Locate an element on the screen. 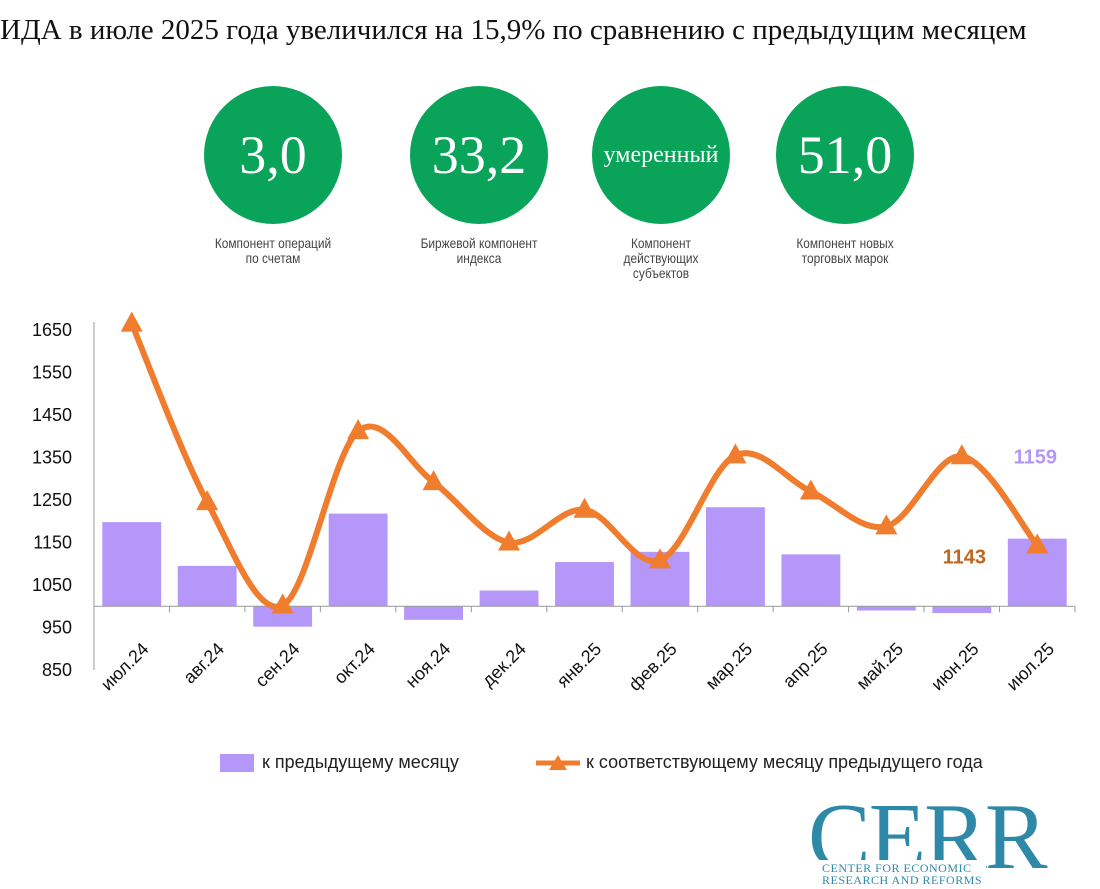 This screenshot has height=889, width=1100. y-tick-label: 1350 is located at coordinates (52, 458).